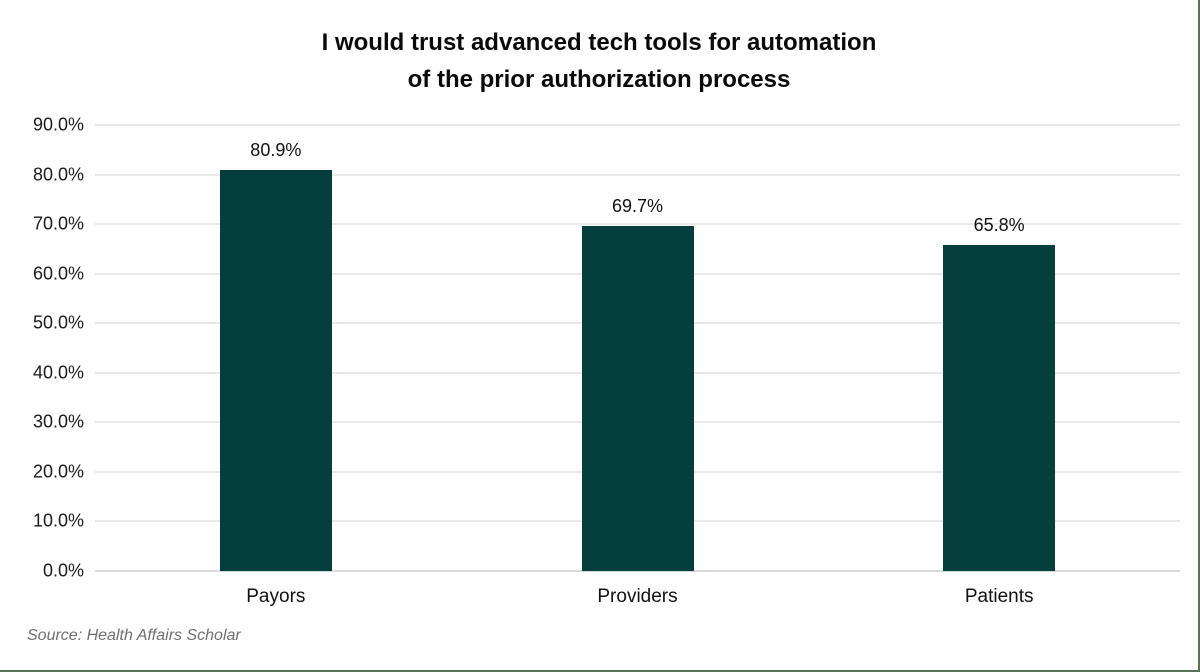  Describe the element at coordinates (134, 635) in the screenshot. I see `source-caption: Source: Health Affairs Scholar` at that location.